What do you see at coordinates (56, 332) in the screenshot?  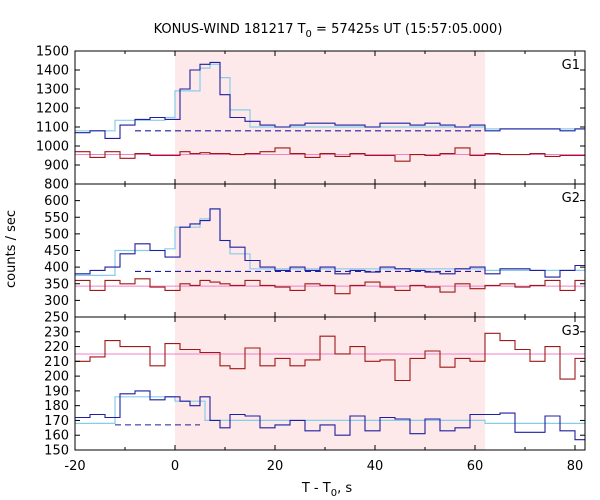 I see `y-tick-label: 230` at bounding box center [56, 332].